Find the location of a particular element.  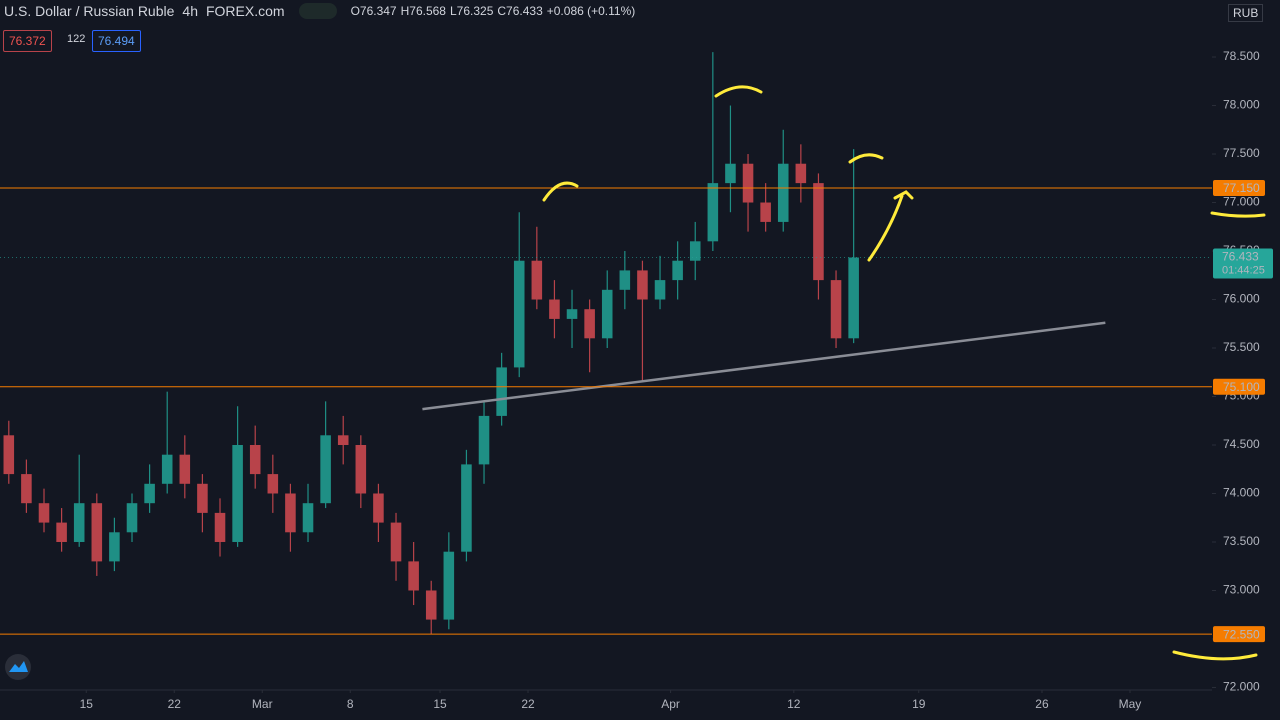

y-tick-label: 78.500 is located at coordinates (1241, 56).